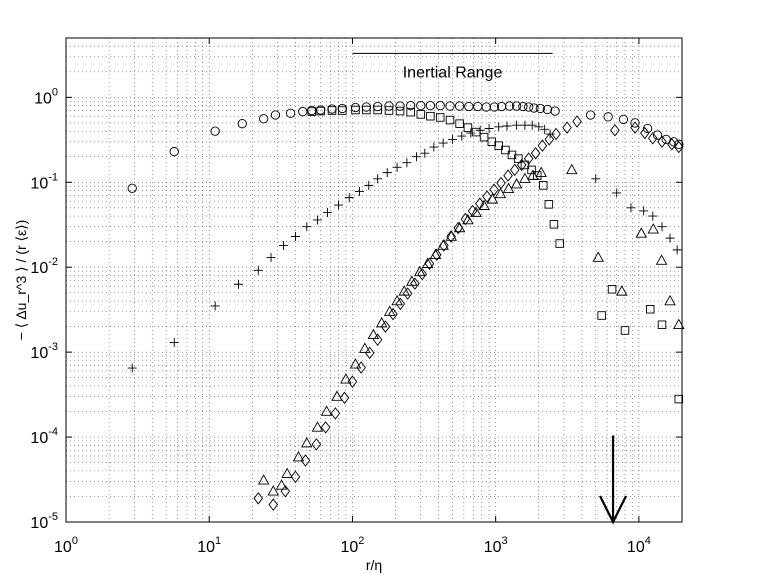 The height and width of the screenshot is (577, 761). What do you see at coordinates (44, 436) in the screenshot?
I see `y-tick-label: 10⁻⁴` at bounding box center [44, 436].